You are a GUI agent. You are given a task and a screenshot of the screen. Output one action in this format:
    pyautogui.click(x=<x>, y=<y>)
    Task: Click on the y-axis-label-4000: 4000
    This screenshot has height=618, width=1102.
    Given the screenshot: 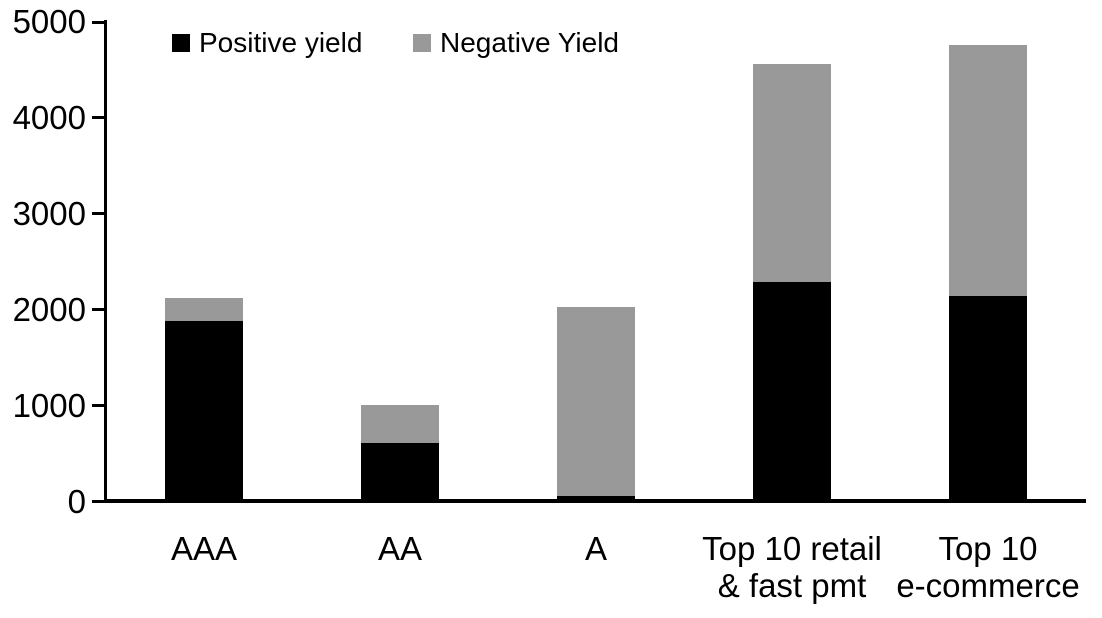 What is the action you would take?
    pyautogui.click(x=49, y=117)
    